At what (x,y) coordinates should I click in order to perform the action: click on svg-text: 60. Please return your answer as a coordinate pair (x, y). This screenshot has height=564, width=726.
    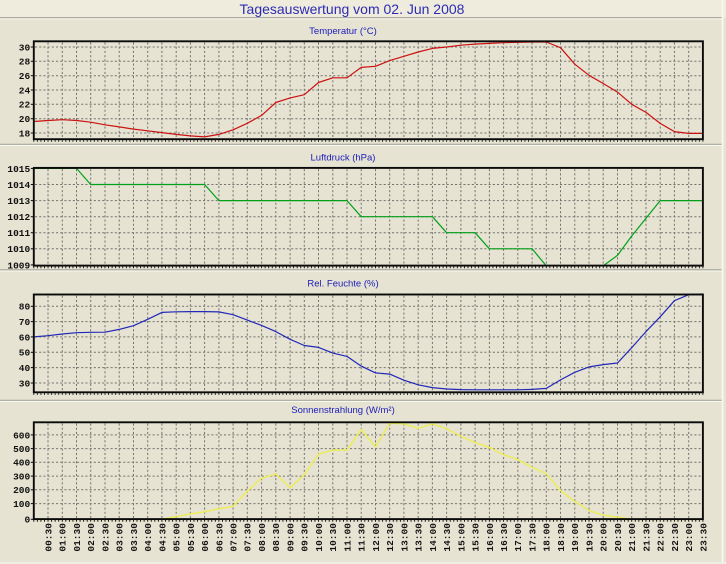
    Looking at the image, I should click on (25, 337).